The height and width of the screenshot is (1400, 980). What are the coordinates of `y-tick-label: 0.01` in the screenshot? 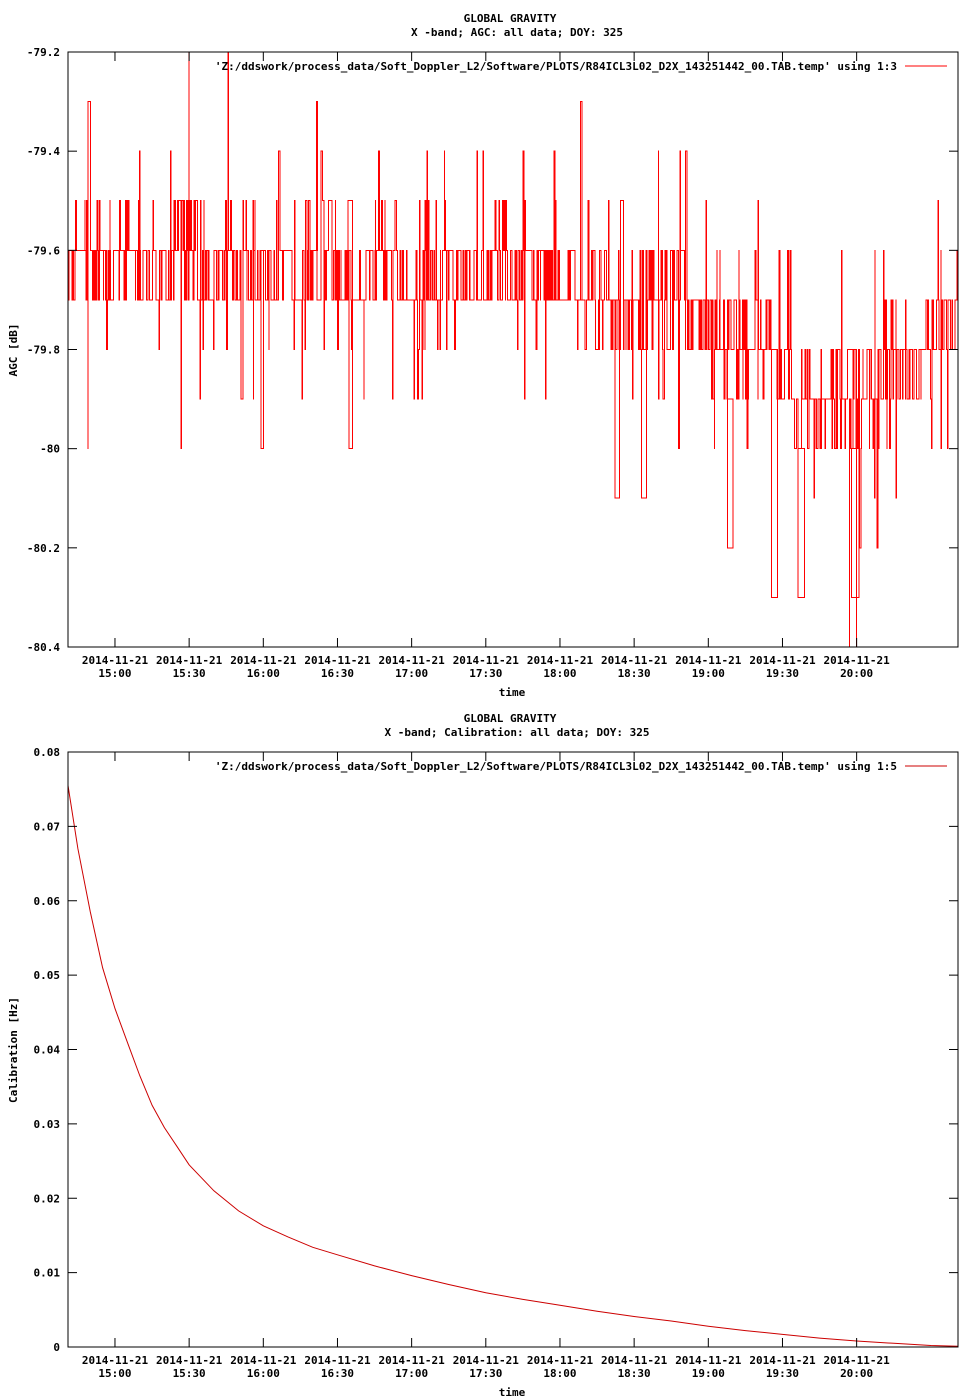 It's located at (47, 1273).